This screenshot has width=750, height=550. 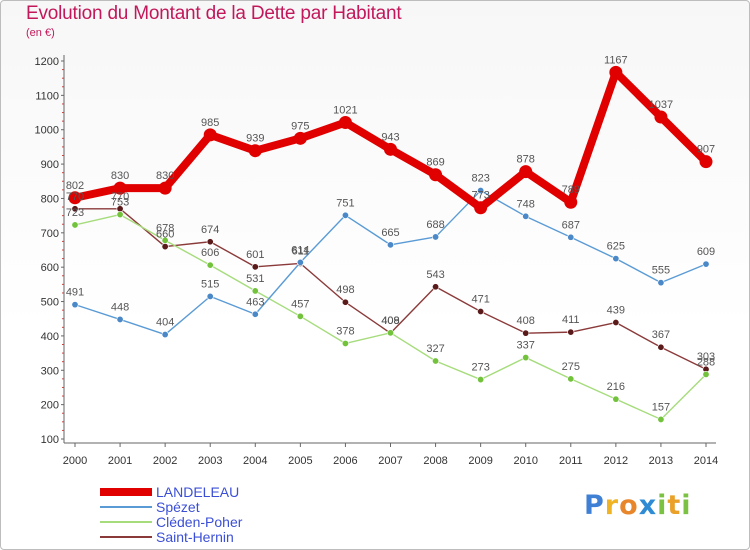 I want to click on x-tick-label: 2012, so click(x=616, y=461).